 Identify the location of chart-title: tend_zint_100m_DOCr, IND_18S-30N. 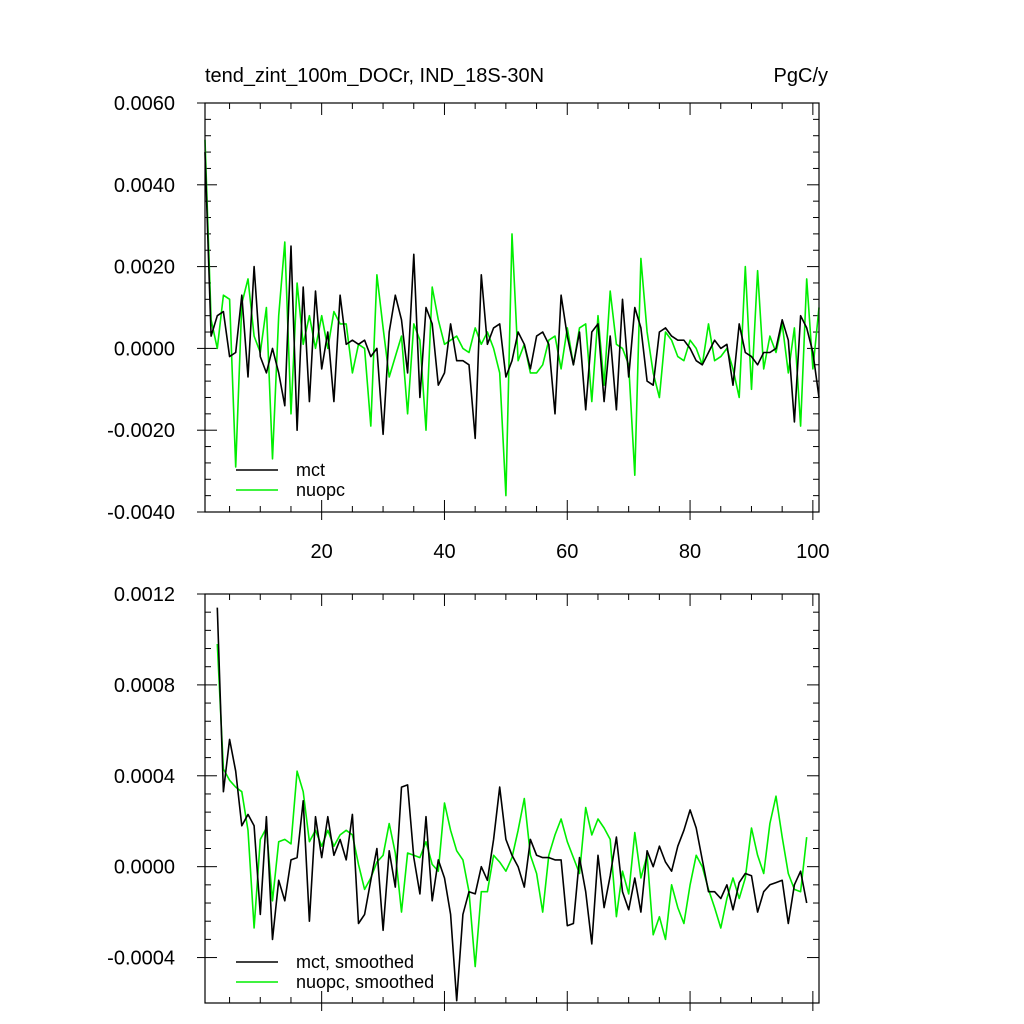
(374, 76).